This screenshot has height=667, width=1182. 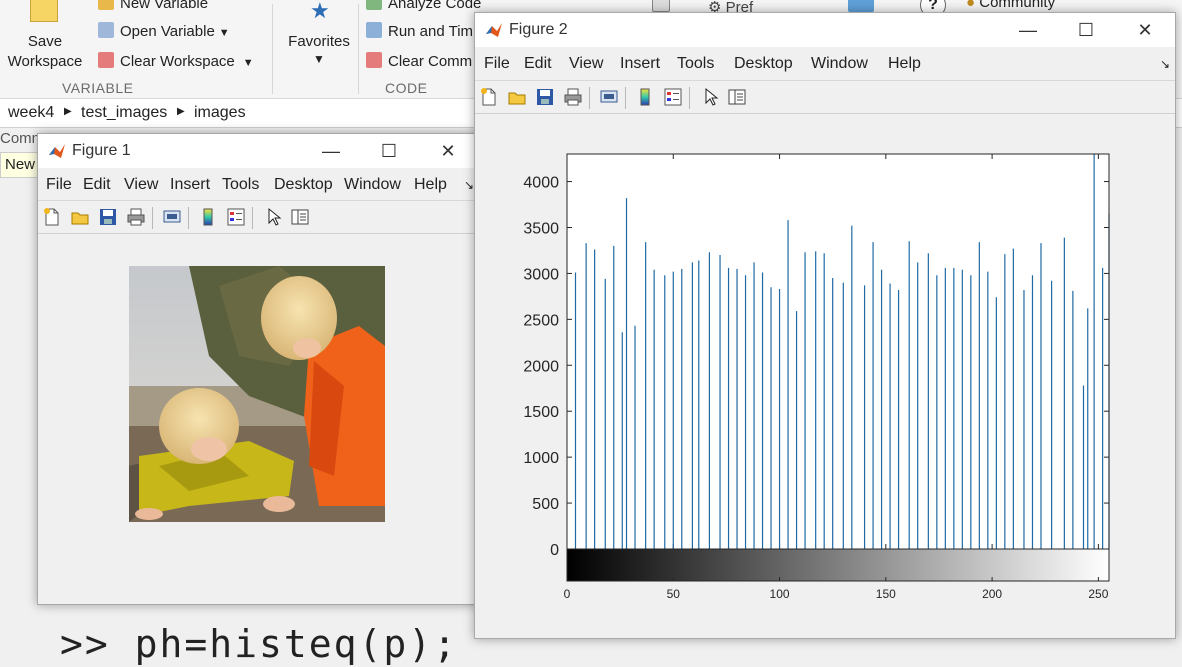 What do you see at coordinates (1010, 5) in the screenshot?
I see `community-button: ● Community` at bounding box center [1010, 5].